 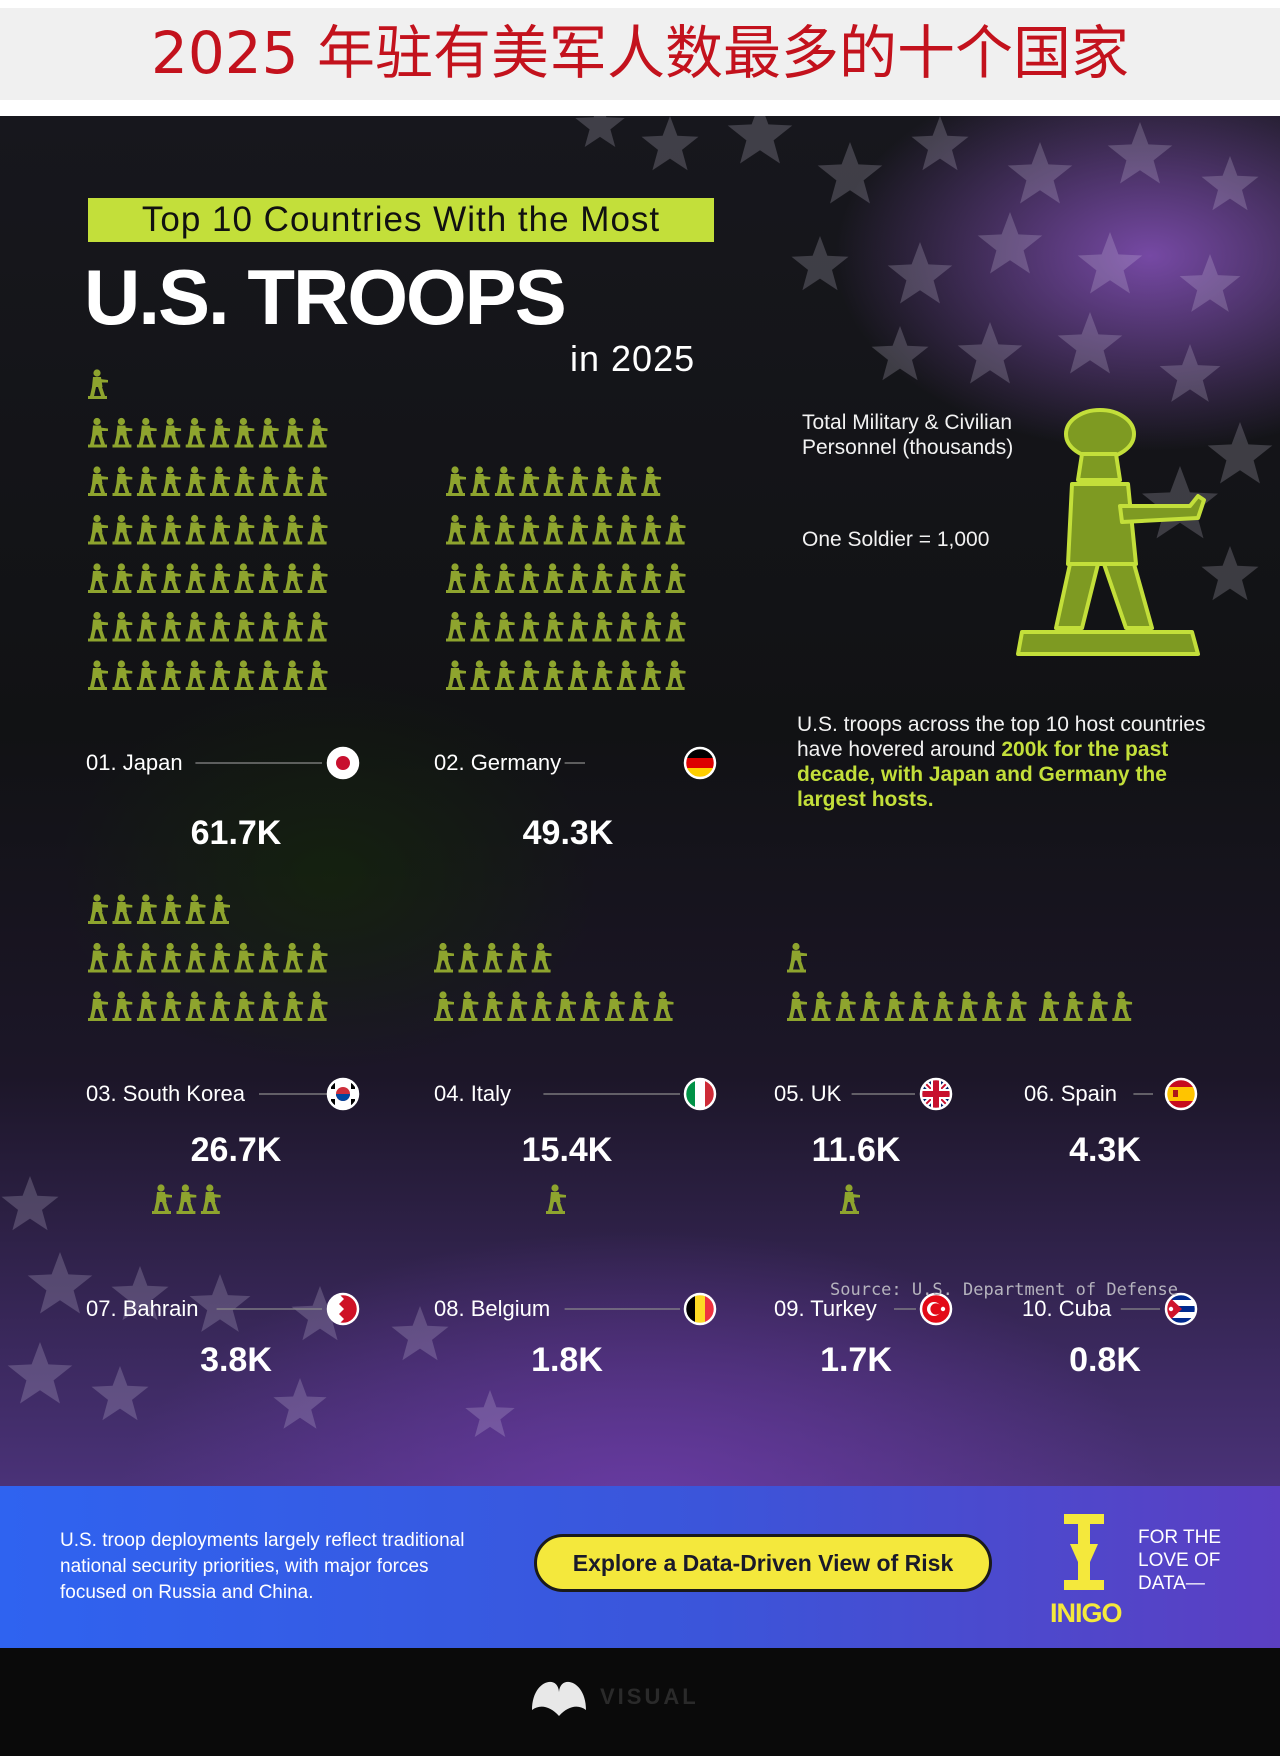 What do you see at coordinates (236, 1150) in the screenshot?
I see `value-label: 26.7K` at bounding box center [236, 1150].